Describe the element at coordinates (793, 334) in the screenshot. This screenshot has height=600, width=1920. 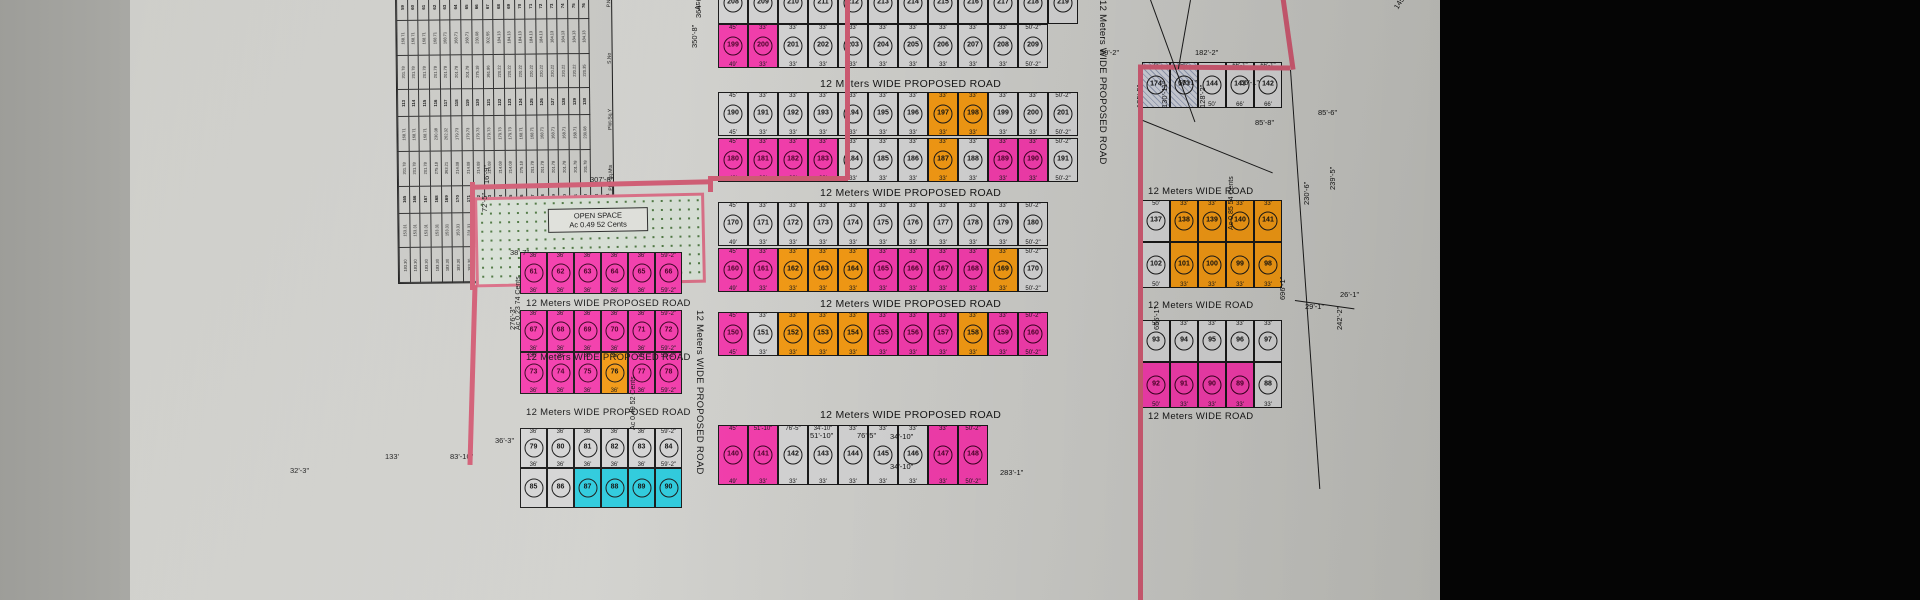
I see `plot-cell: 33' 152 33'` at that location.